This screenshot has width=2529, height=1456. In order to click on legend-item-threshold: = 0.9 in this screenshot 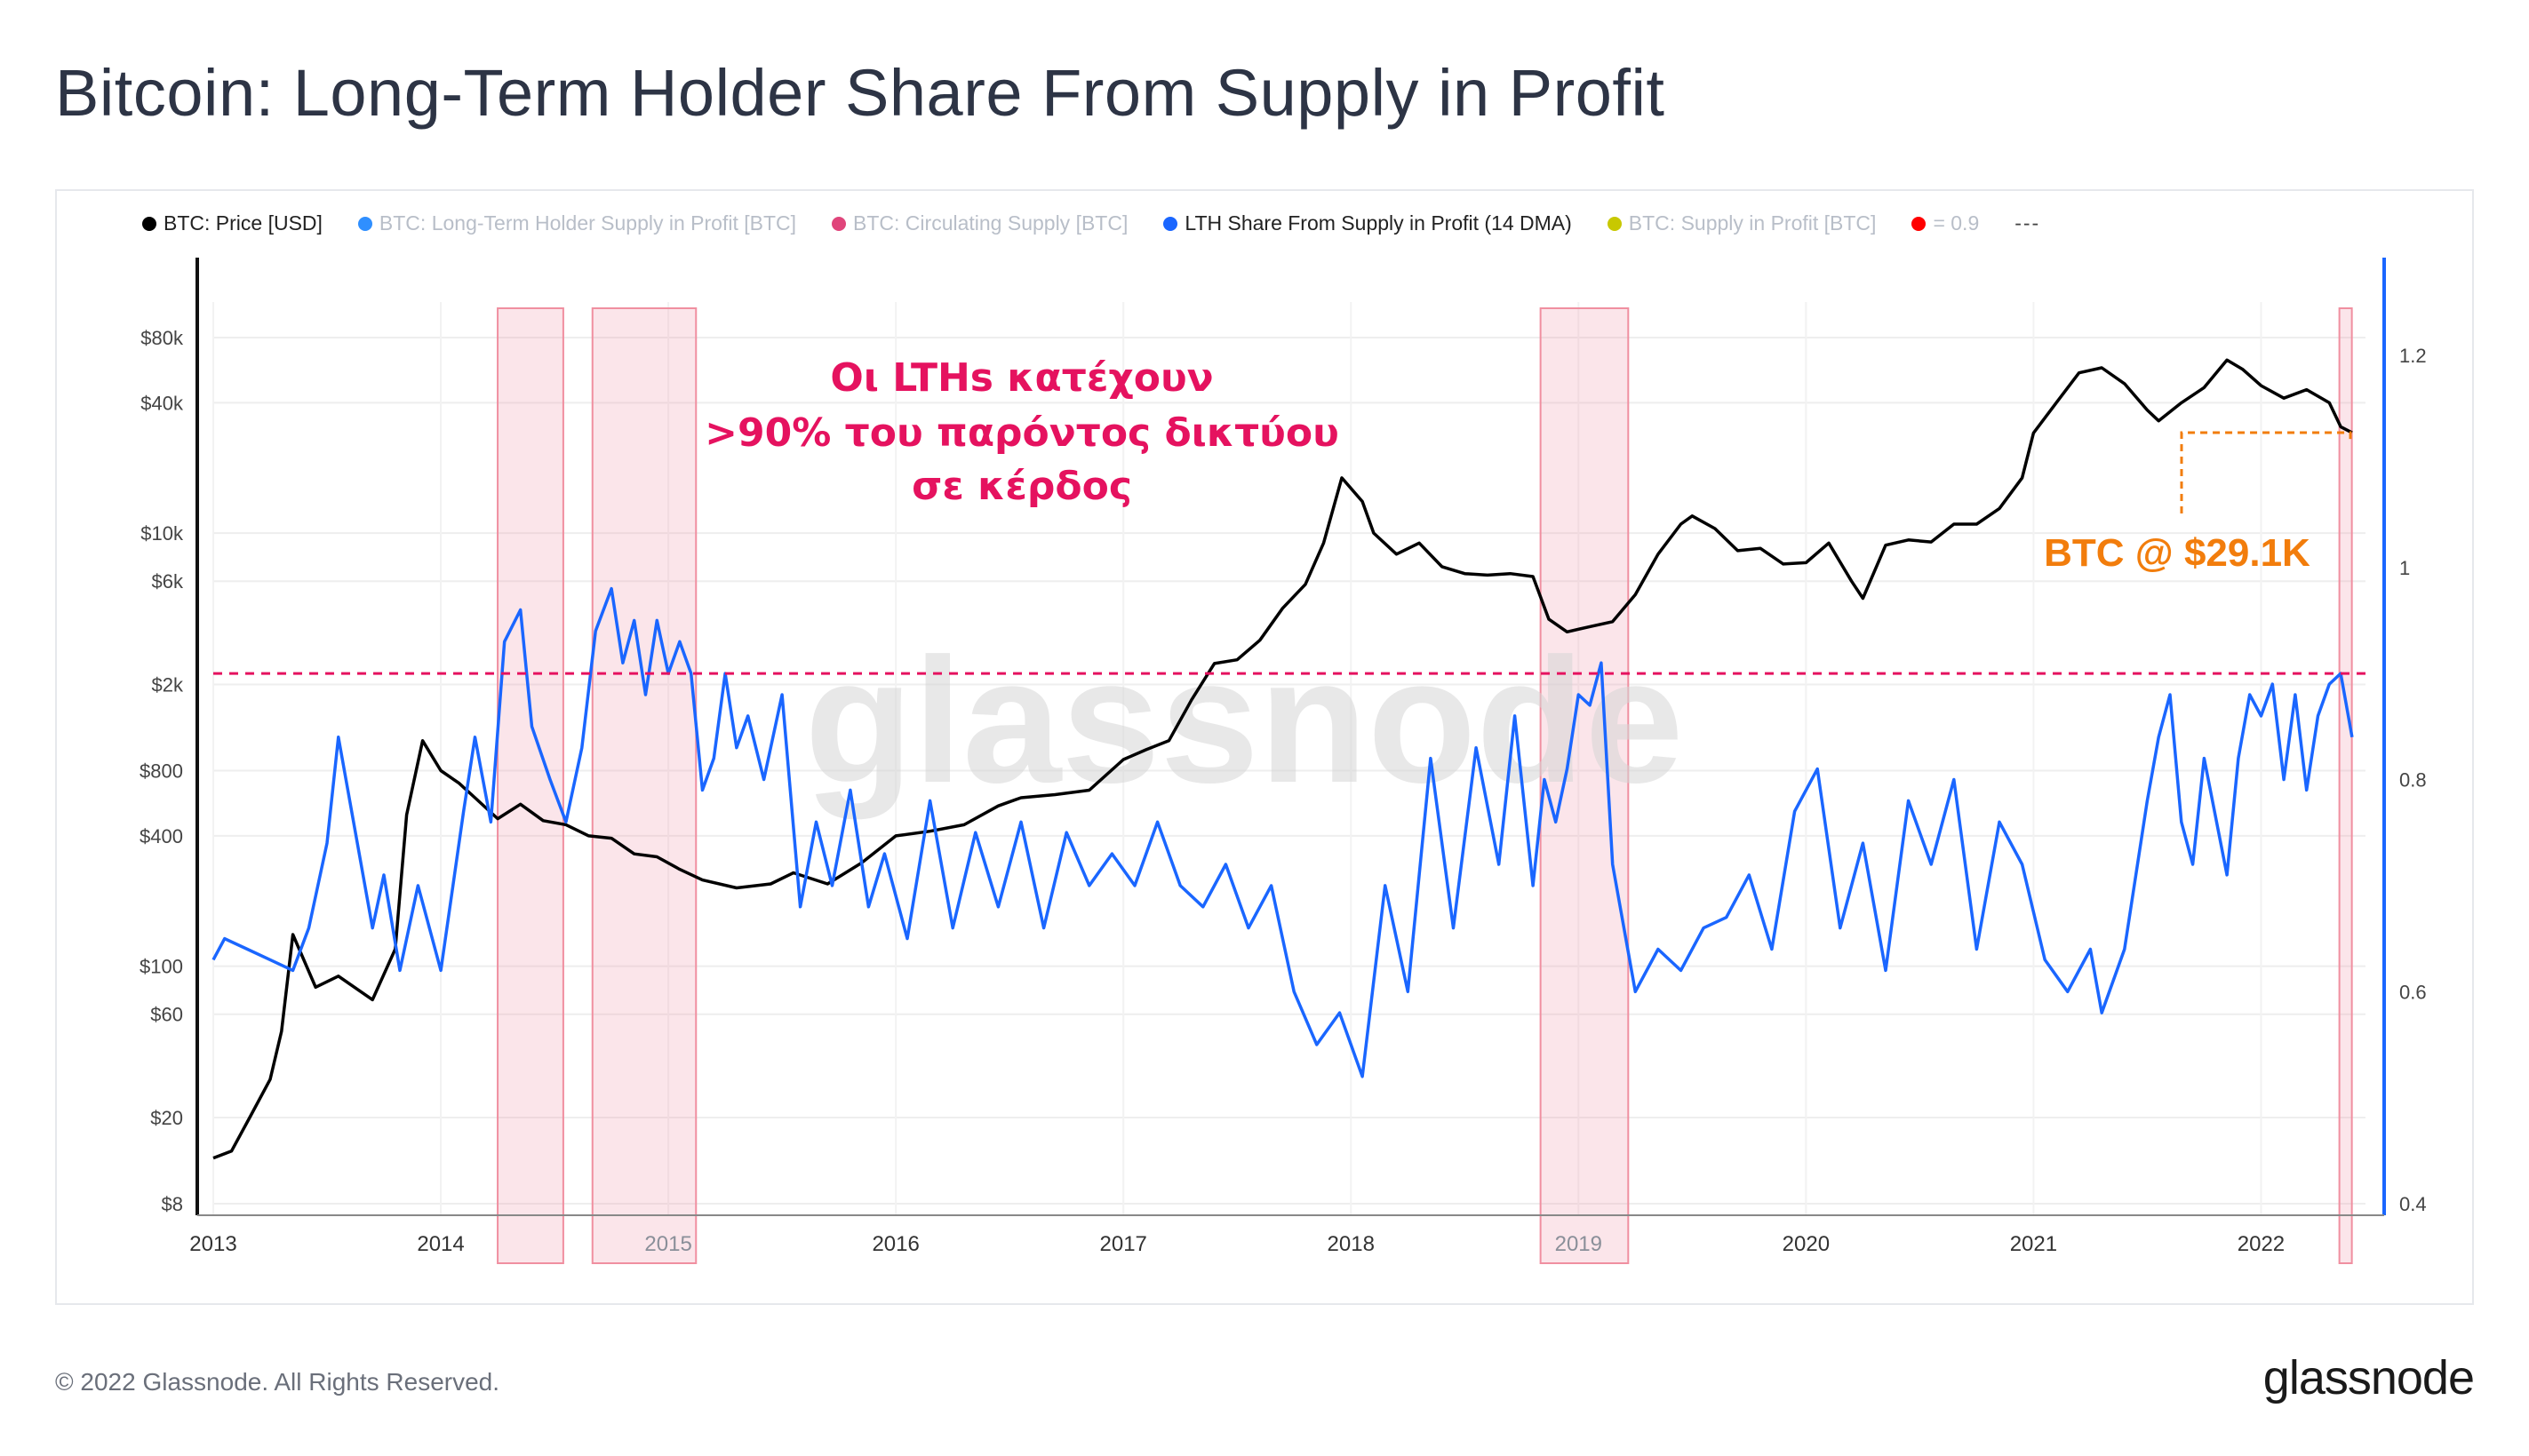, I will do `click(1945, 223)`.